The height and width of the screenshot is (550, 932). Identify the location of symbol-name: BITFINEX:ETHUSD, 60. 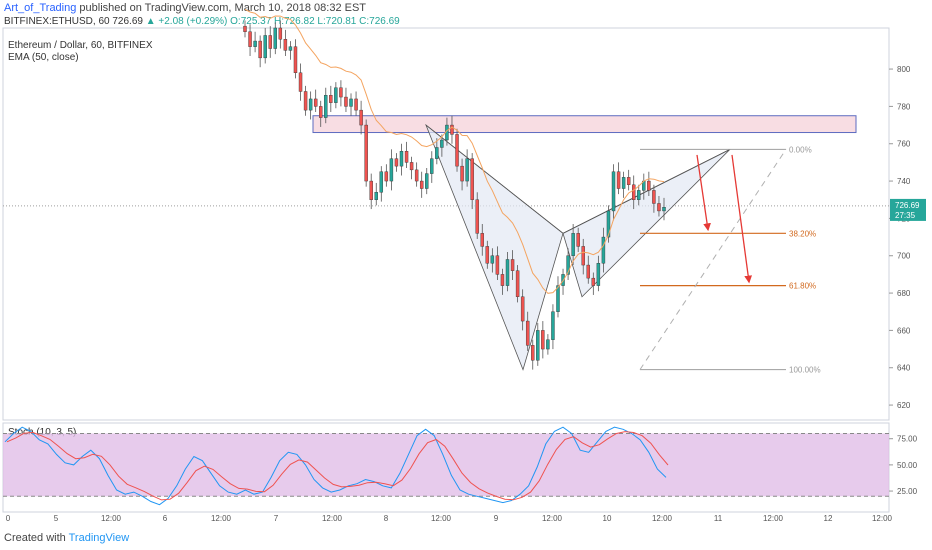
(57, 21).